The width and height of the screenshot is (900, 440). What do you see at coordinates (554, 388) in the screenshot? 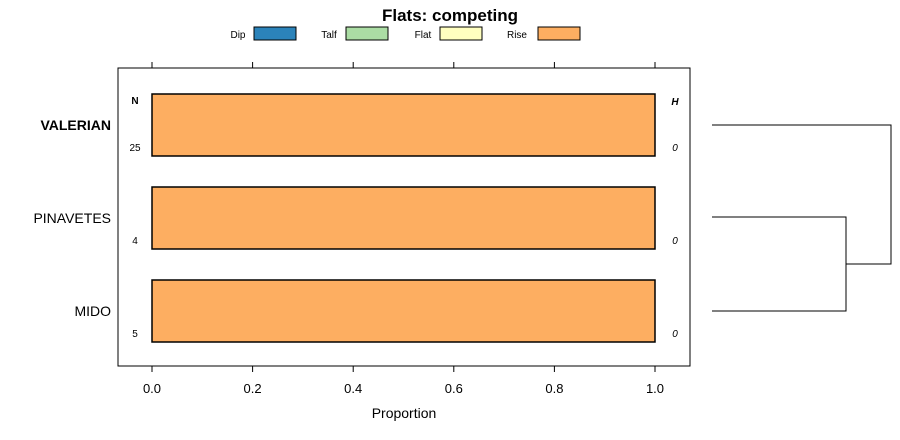
I see `x-tick-label-4: 0.8` at bounding box center [554, 388].